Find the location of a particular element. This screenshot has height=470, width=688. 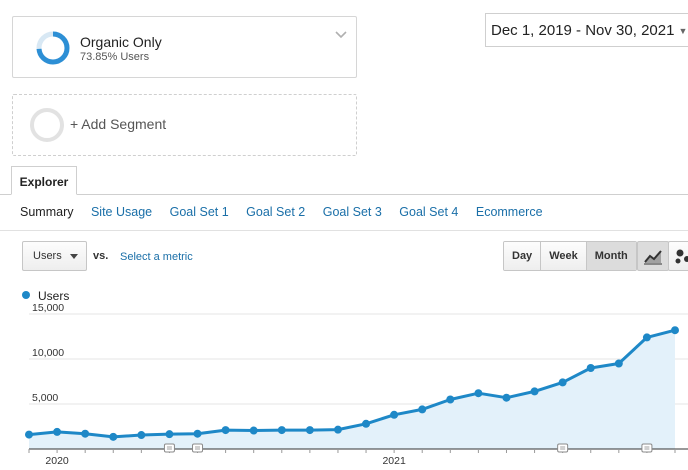

add-segment-button: + Add Segment is located at coordinates (184, 125).